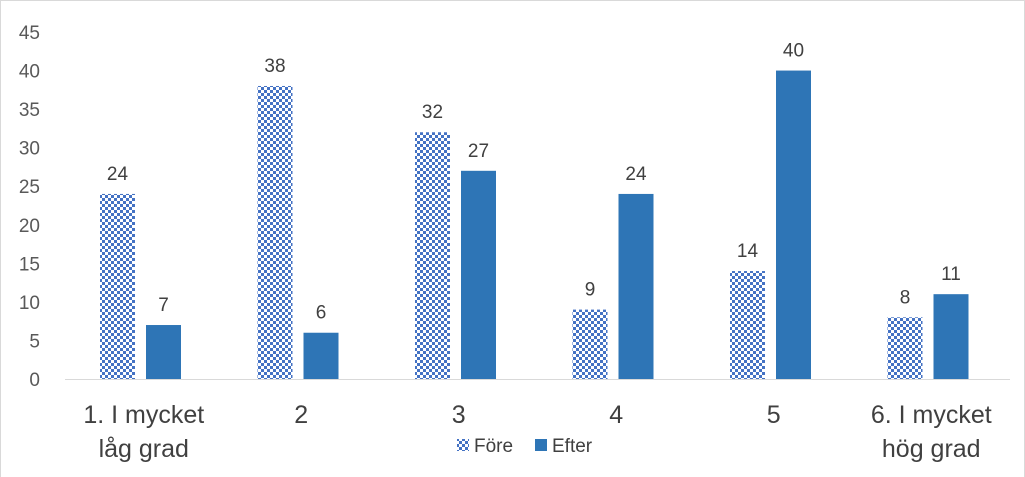  What do you see at coordinates (432, 112) in the screenshot?
I see `data-label-fore-2: 32` at bounding box center [432, 112].